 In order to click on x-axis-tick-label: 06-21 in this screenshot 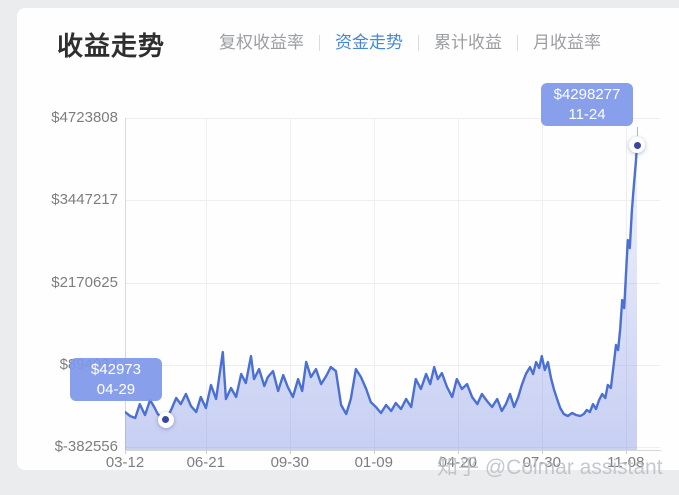, I will do `click(205, 462)`.